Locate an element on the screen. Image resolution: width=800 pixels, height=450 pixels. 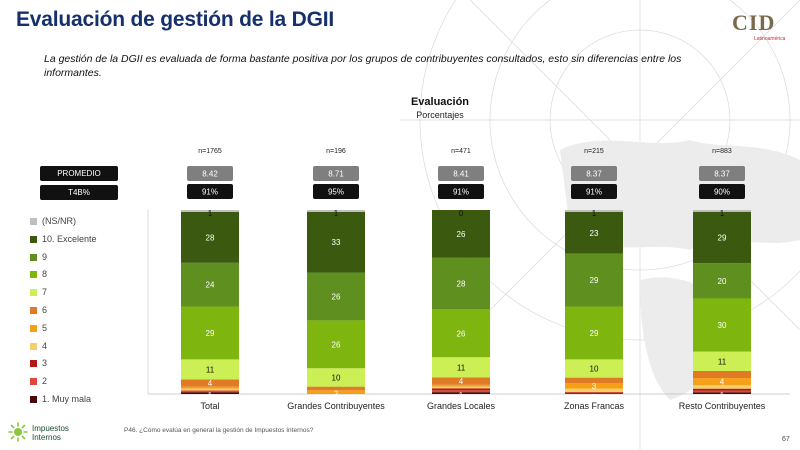
category-label-resto-contribuyentes: Resto Contribuyentes is located at coordinates (722, 406).